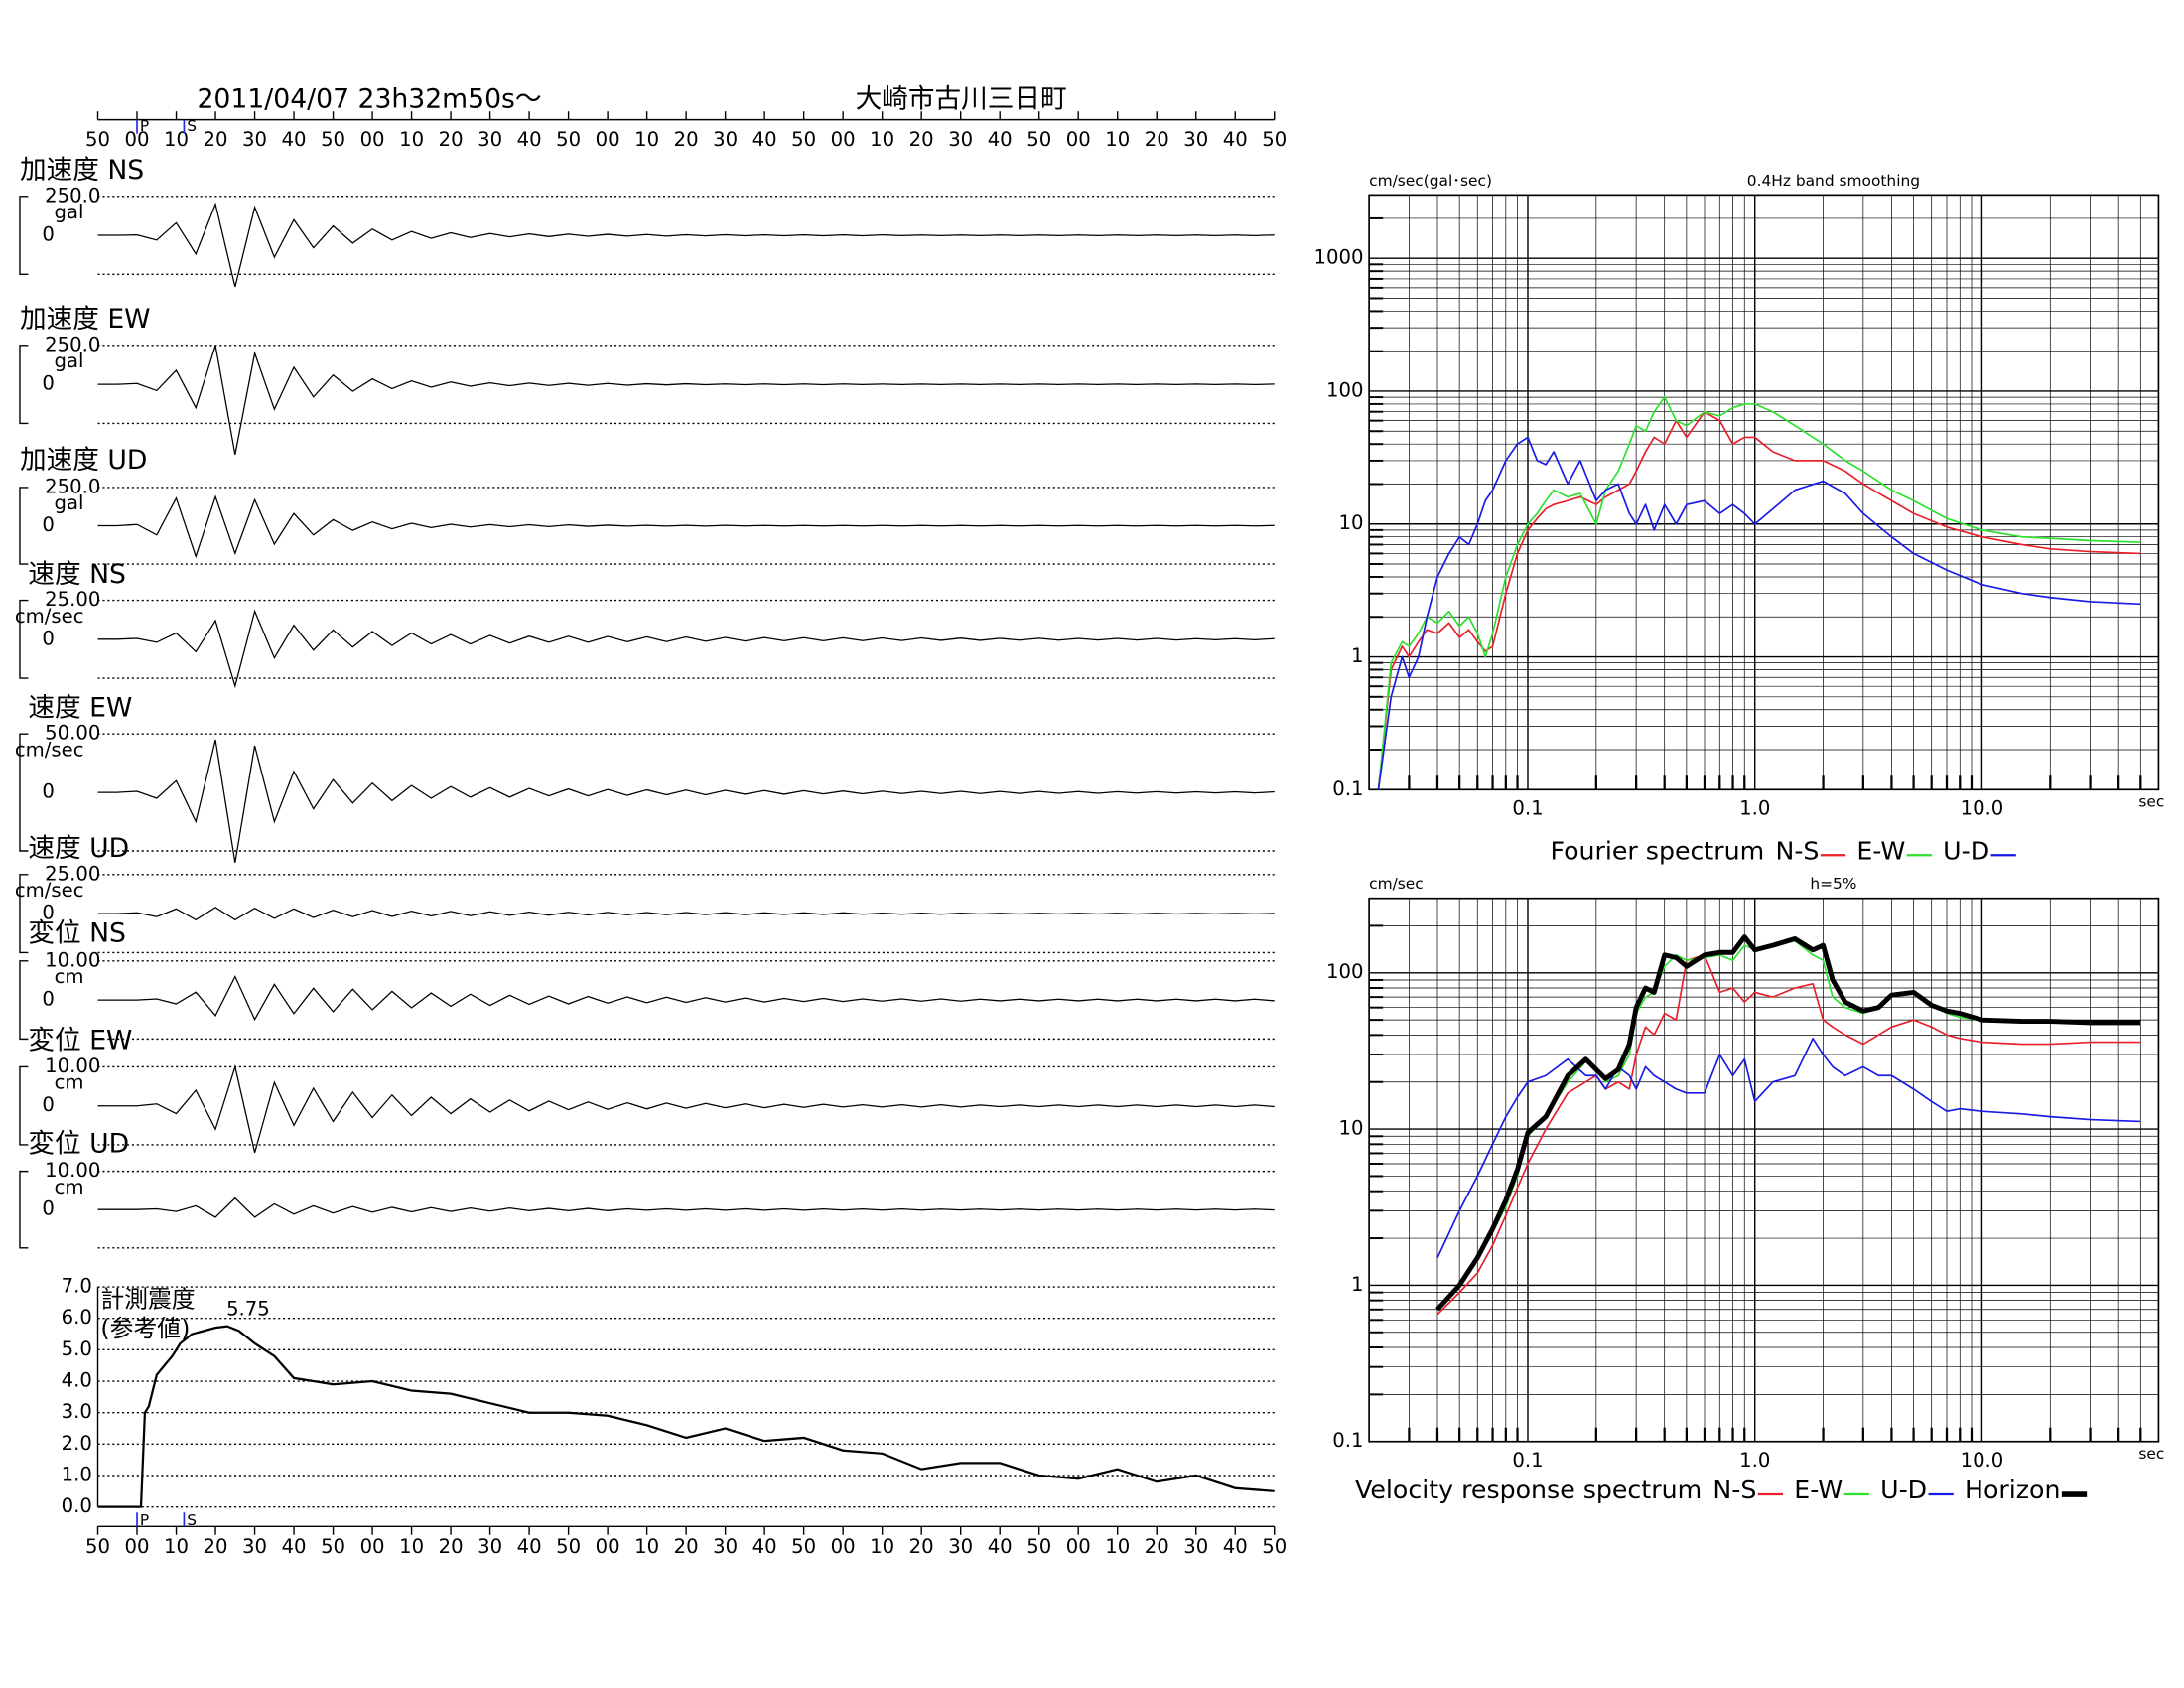  What do you see at coordinates (78, 848) in the screenshot?
I see `trace-label: 速度 UD` at bounding box center [78, 848].